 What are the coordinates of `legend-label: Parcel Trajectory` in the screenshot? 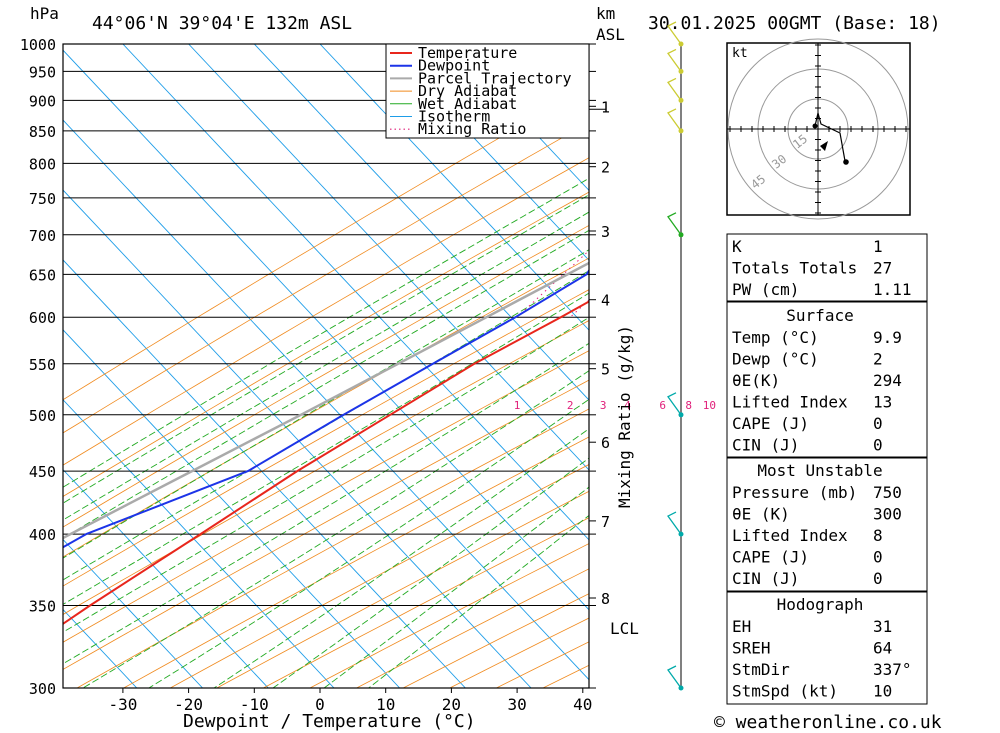 It's located at (495, 78).